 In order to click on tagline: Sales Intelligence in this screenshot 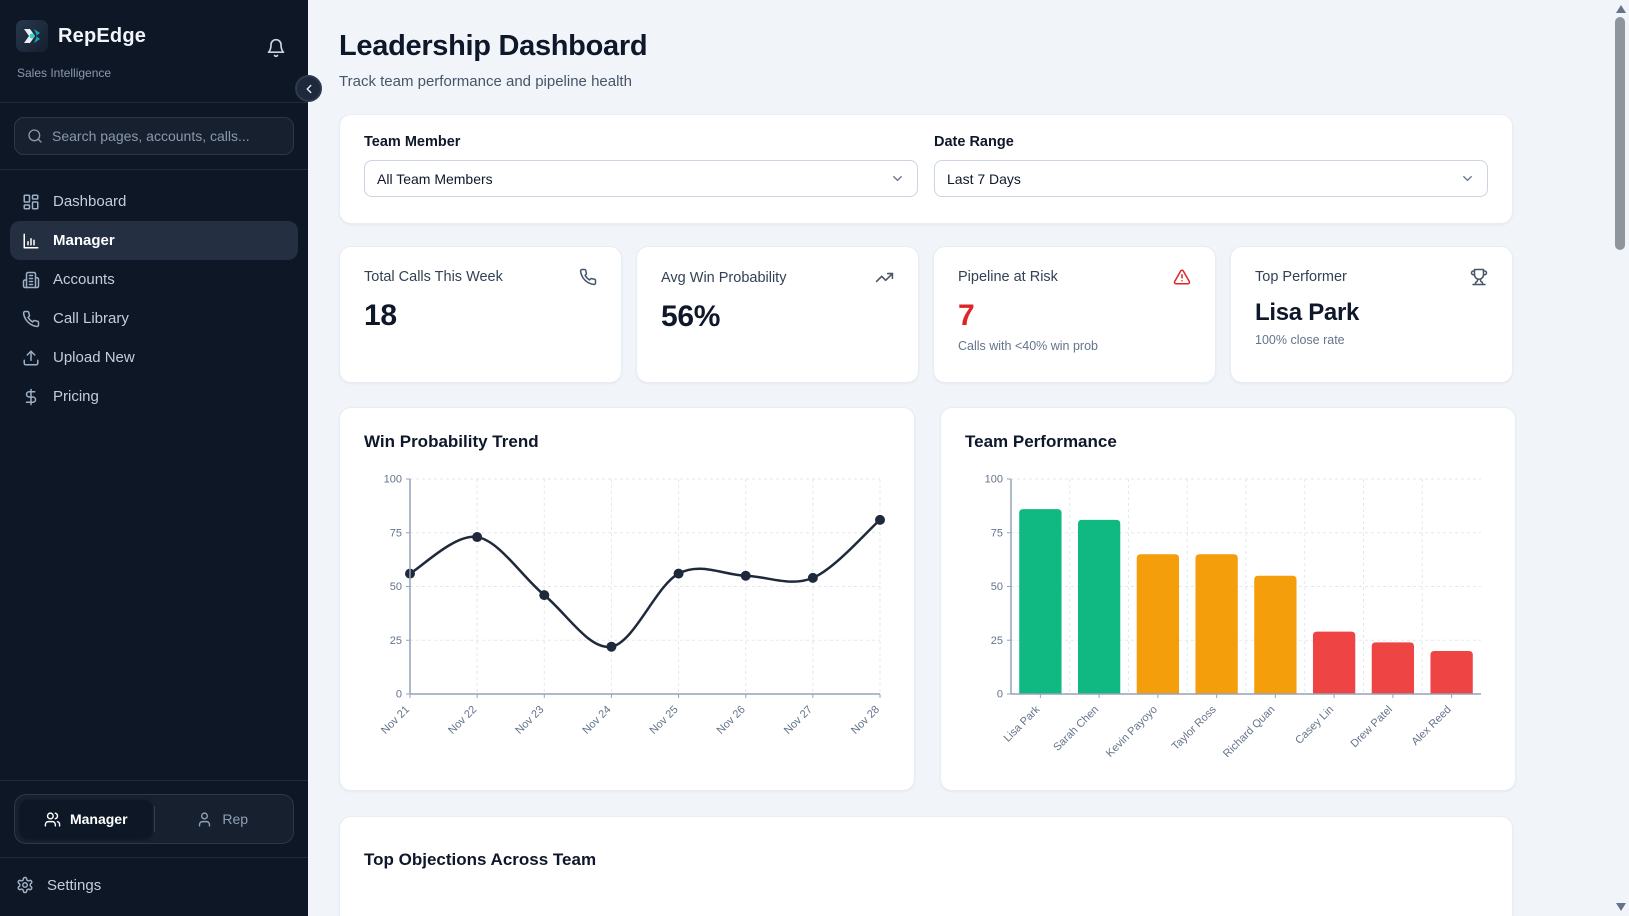, I will do `click(64, 73)`.